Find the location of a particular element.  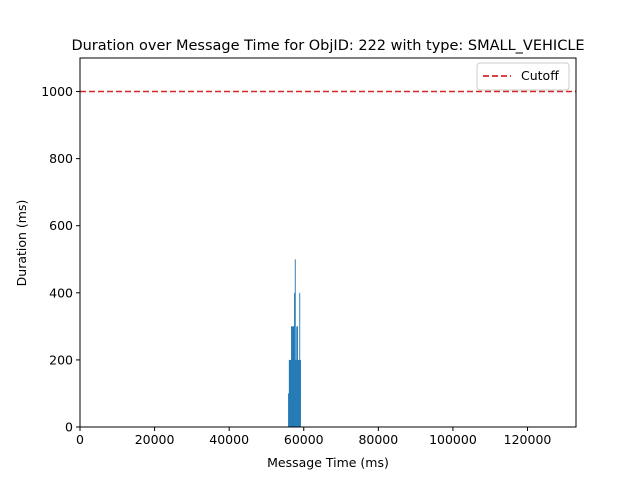

x-tick-label: 20000 is located at coordinates (155, 439).